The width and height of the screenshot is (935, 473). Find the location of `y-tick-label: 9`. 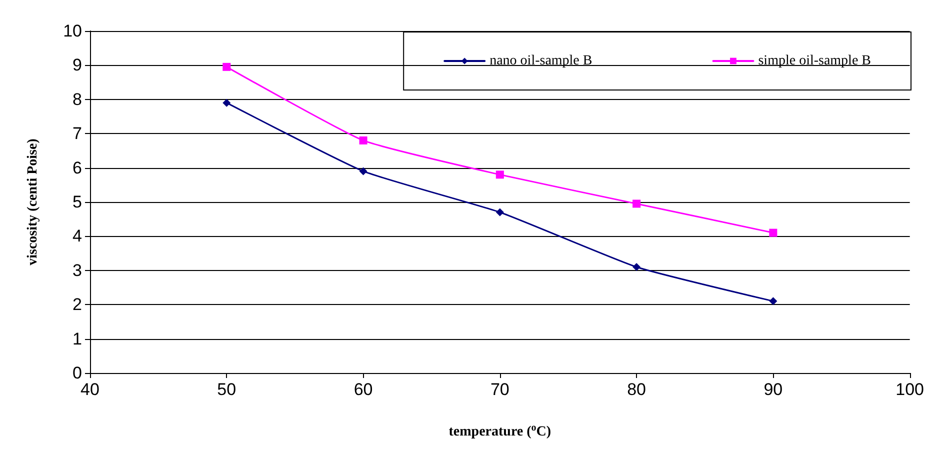

y-tick-label: 9 is located at coordinates (77, 65).